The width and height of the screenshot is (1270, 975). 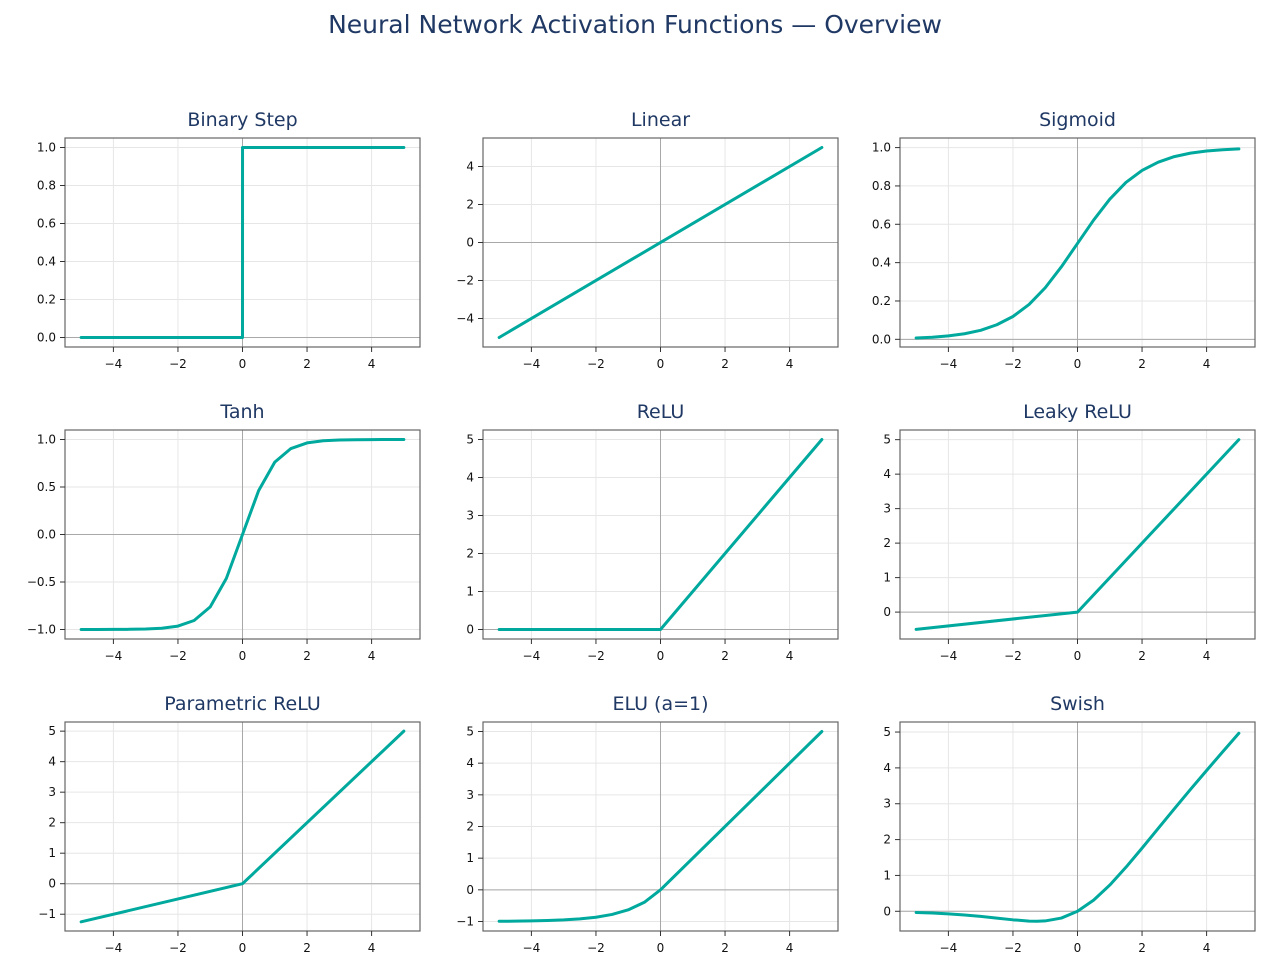 I want to click on subplot-title: Binary Step, so click(x=242, y=120).